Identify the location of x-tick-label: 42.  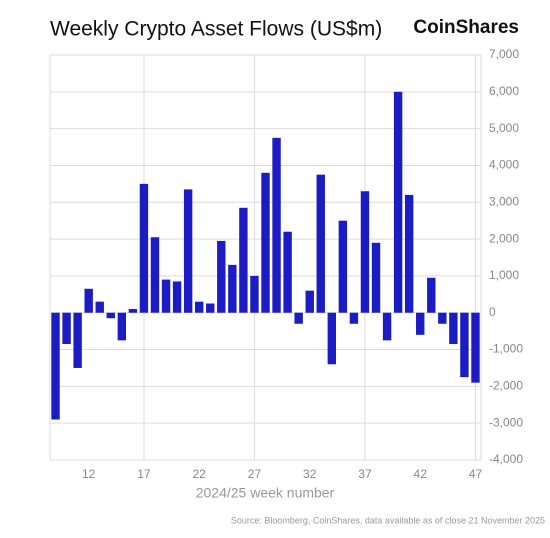
(421, 474).